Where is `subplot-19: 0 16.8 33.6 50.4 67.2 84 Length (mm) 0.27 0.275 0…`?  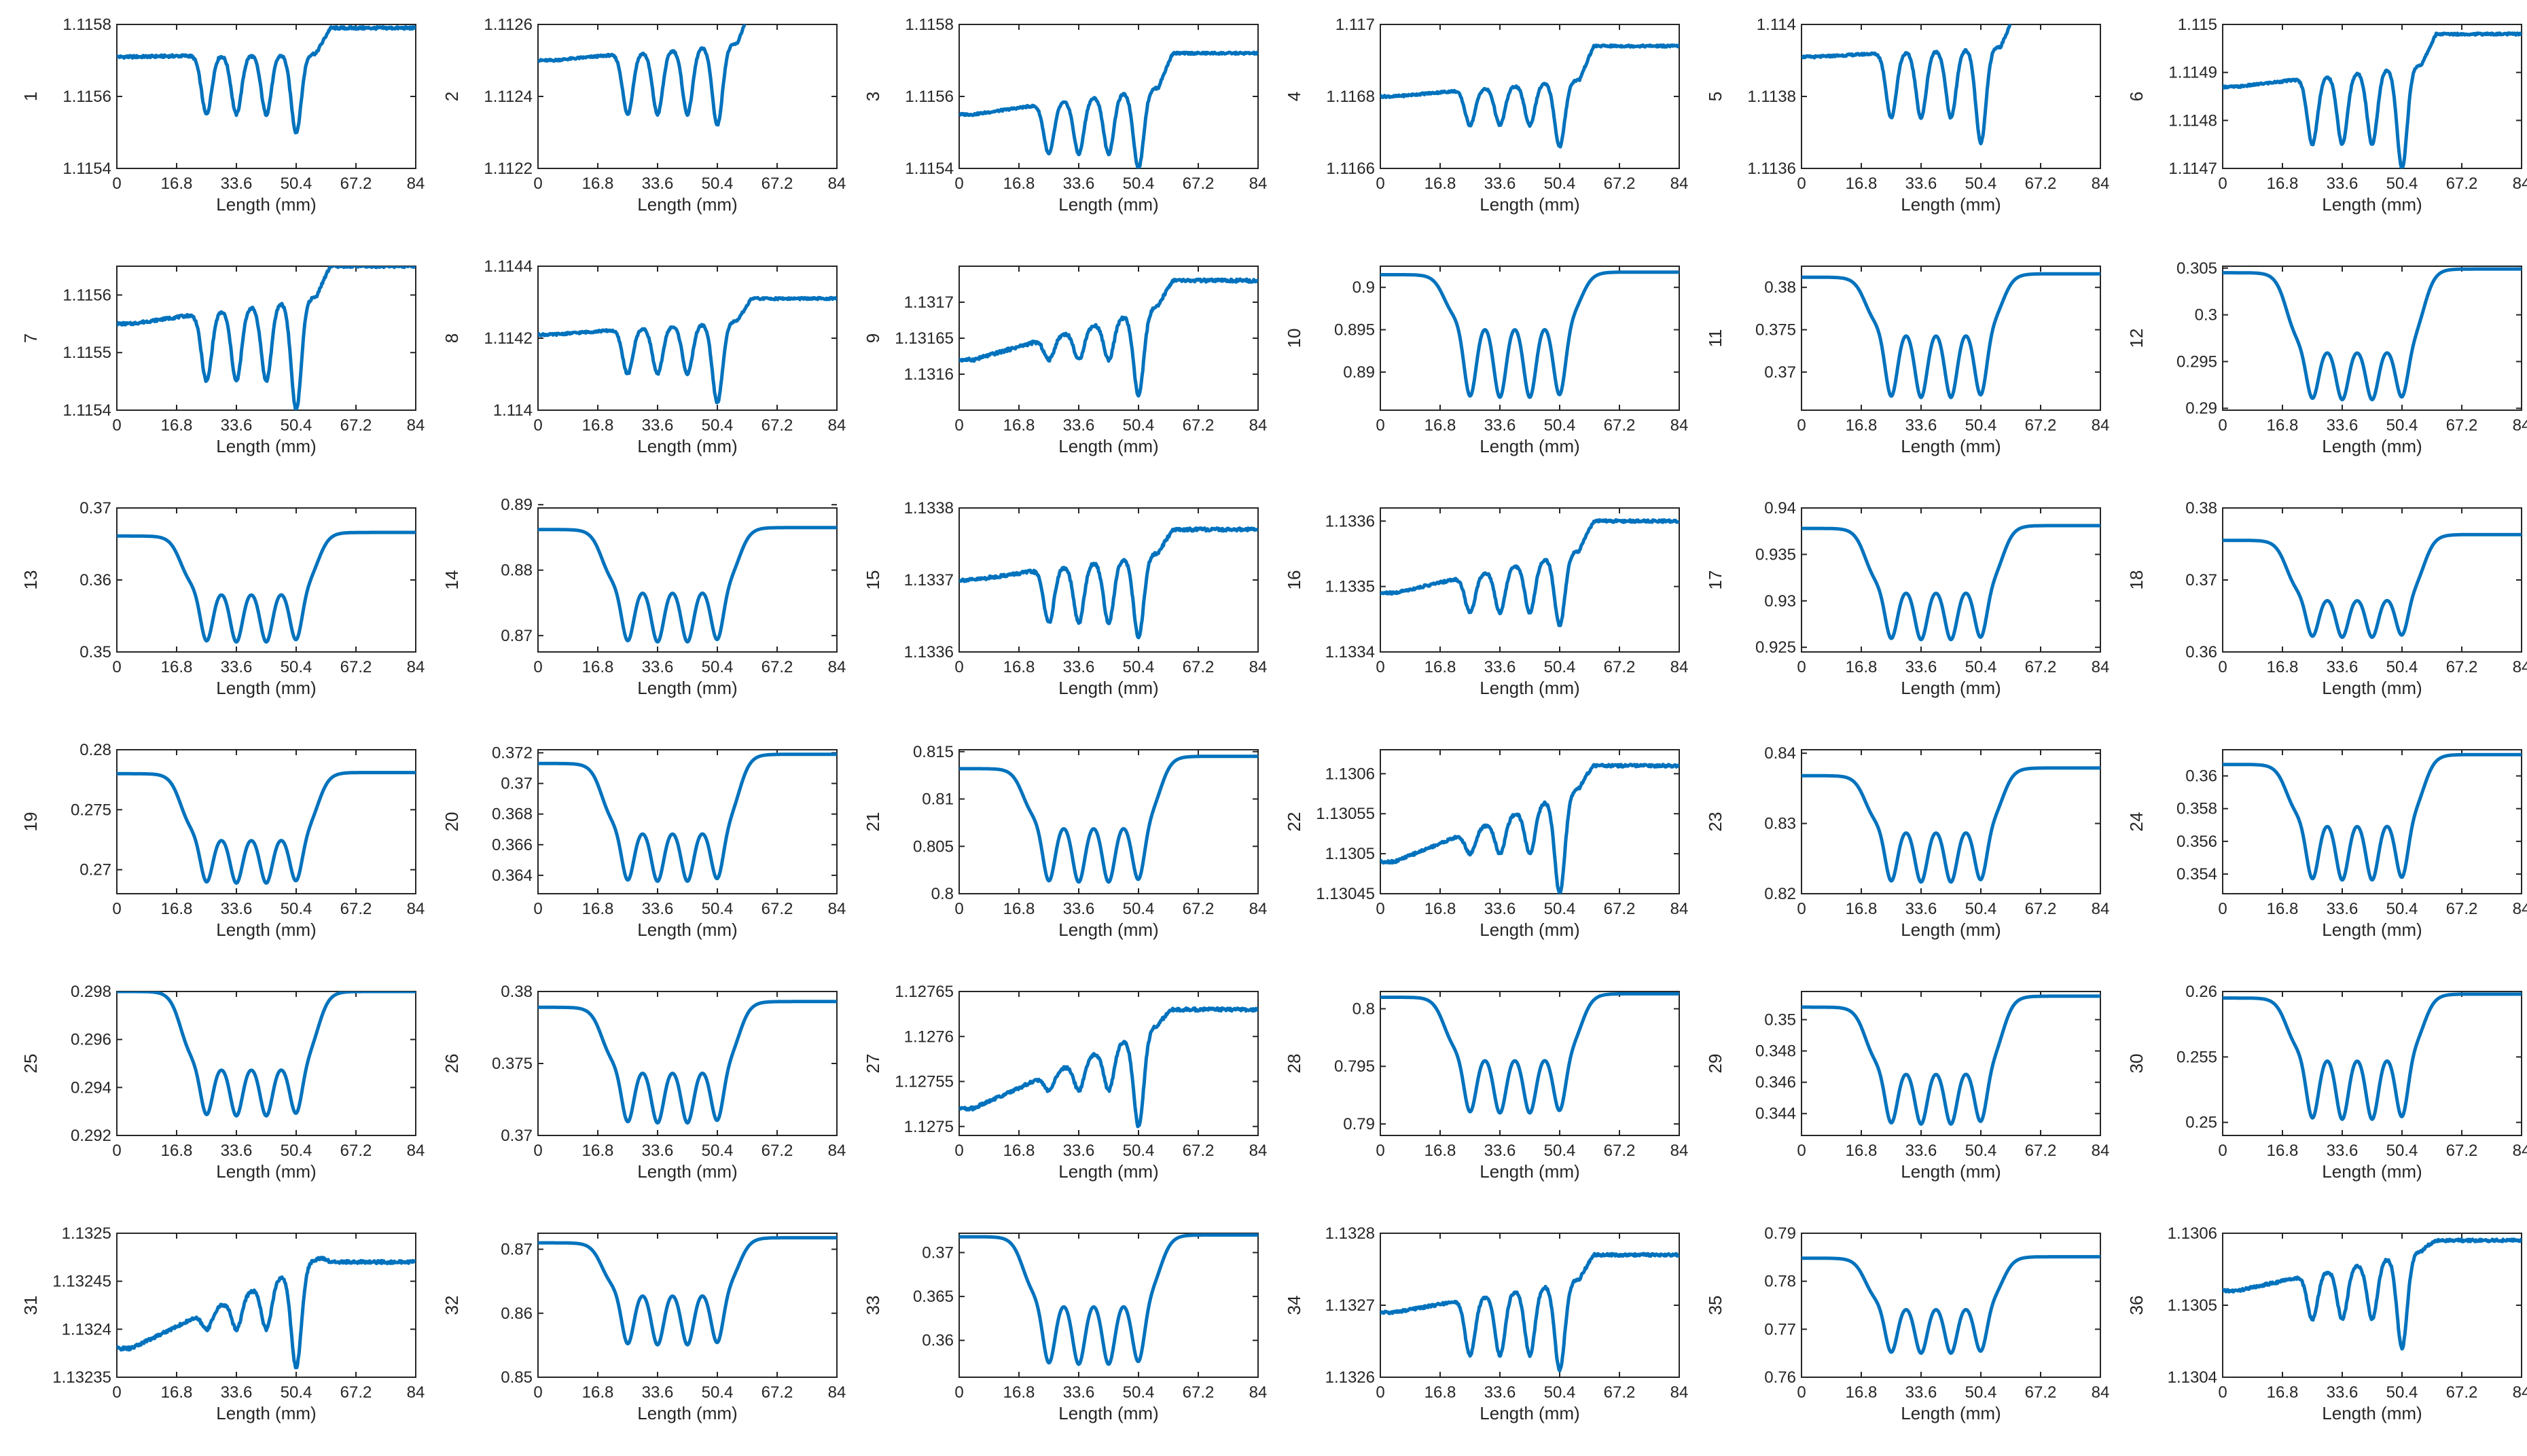 subplot-19: 0 16.8 33.6 50.4 67.2 84 Length (mm) 0.27 0.275 0… is located at coordinates (223, 841).